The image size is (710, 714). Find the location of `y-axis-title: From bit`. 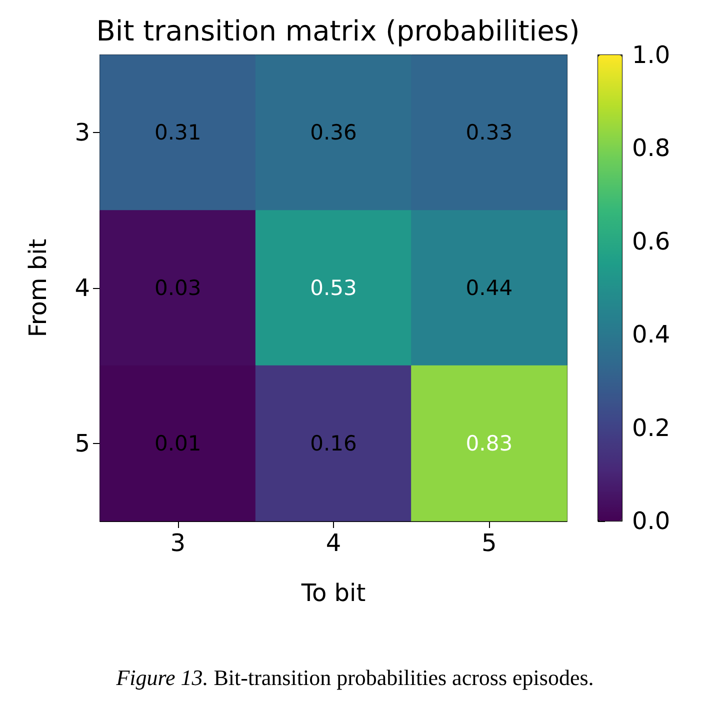

y-axis-title: From bit is located at coordinates (38, 288).